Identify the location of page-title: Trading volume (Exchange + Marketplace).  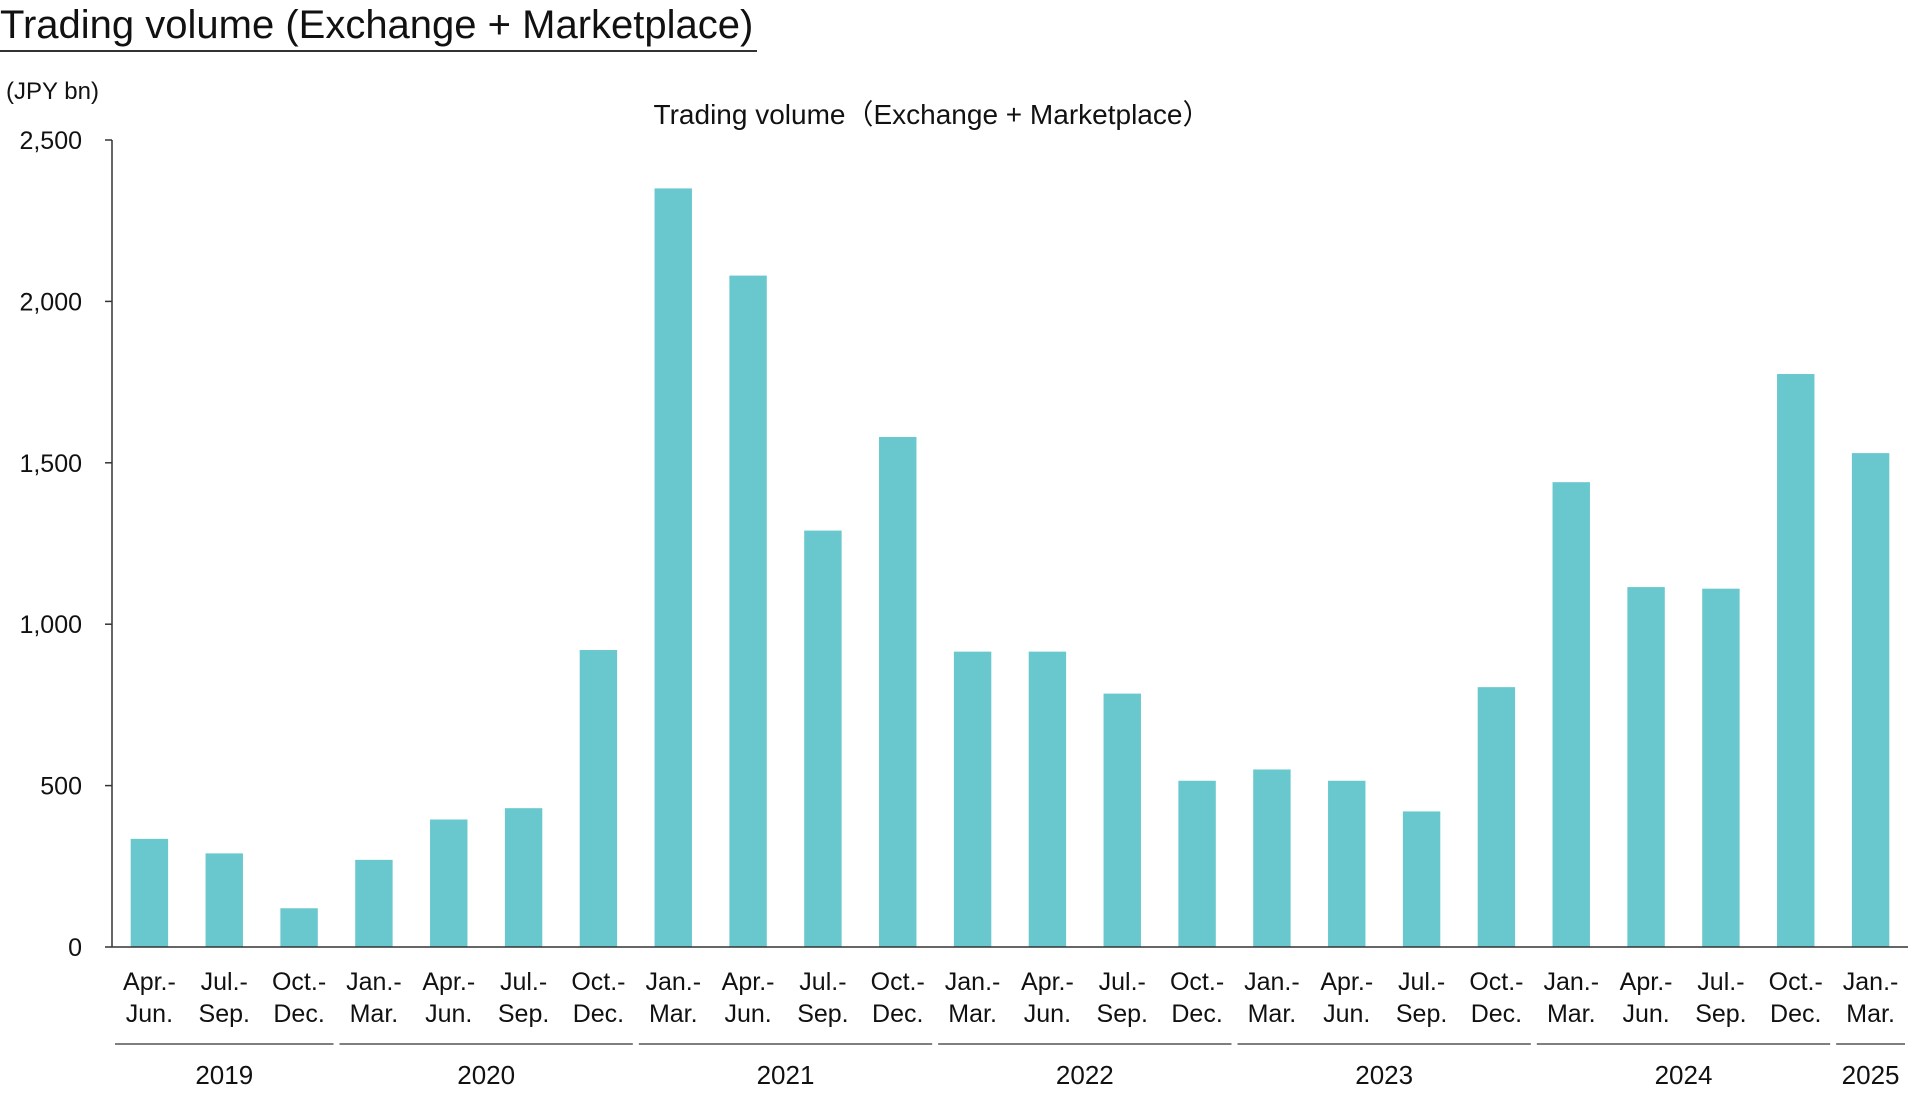
(379, 26).